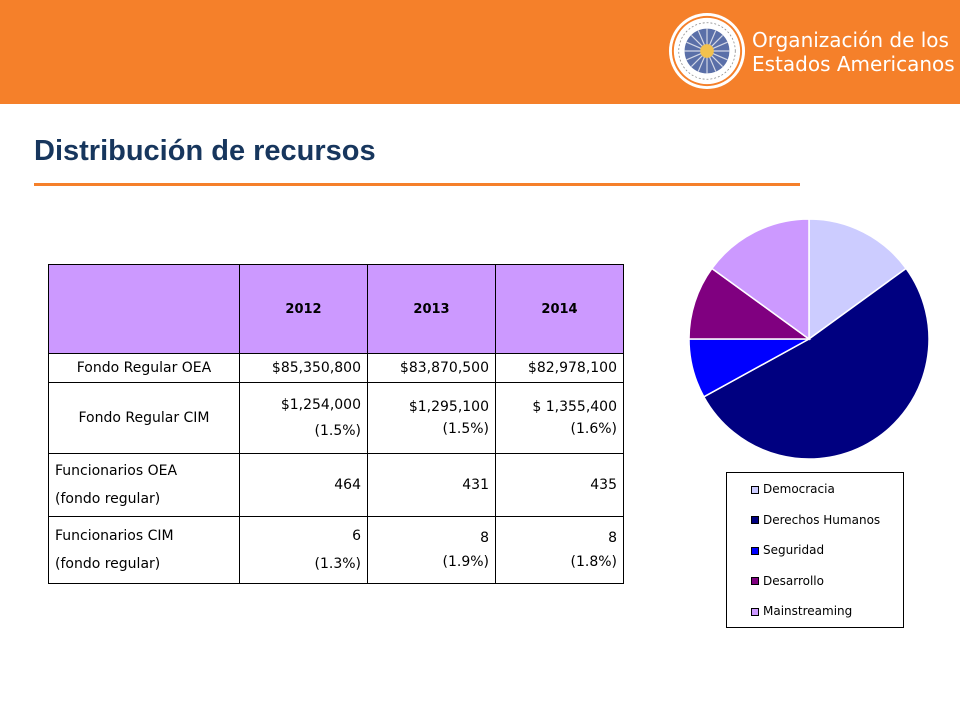 This screenshot has height=720, width=960. Describe the element at coordinates (116, 471) in the screenshot. I see `row-label-text: Funcionarios OEA` at that location.